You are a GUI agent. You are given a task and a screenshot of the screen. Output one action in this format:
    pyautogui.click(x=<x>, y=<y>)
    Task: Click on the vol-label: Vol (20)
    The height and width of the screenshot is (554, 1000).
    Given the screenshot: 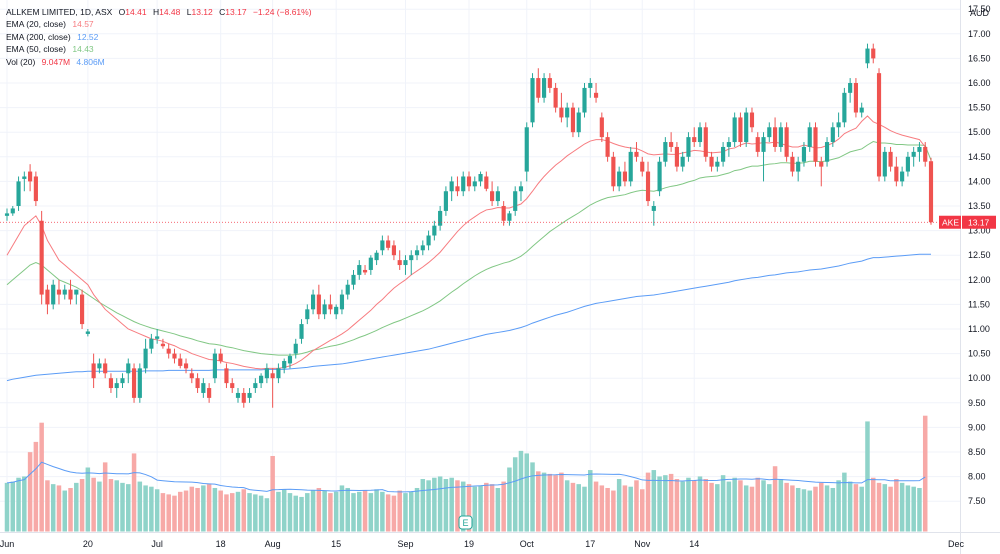 What is the action you would take?
    pyautogui.click(x=21, y=61)
    